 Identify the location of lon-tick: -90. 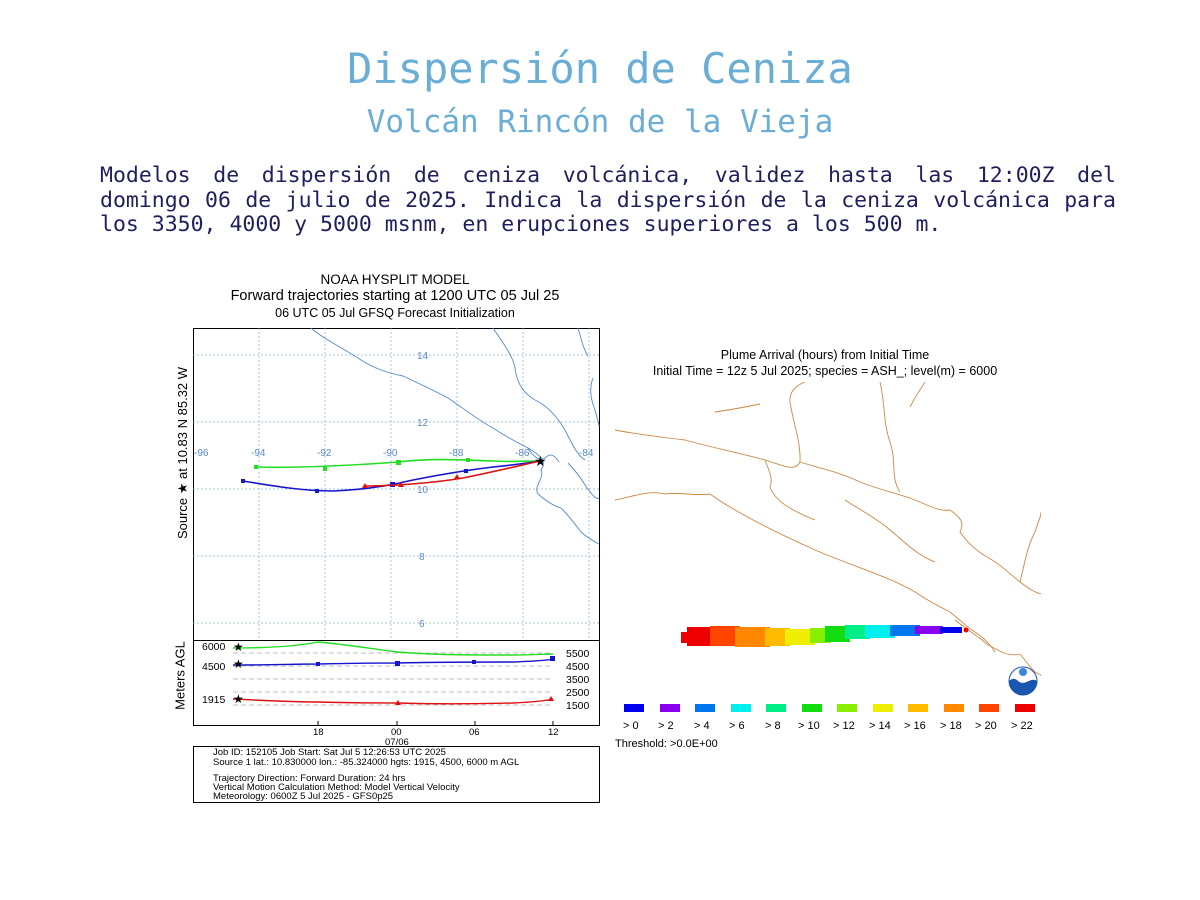
(390, 453).